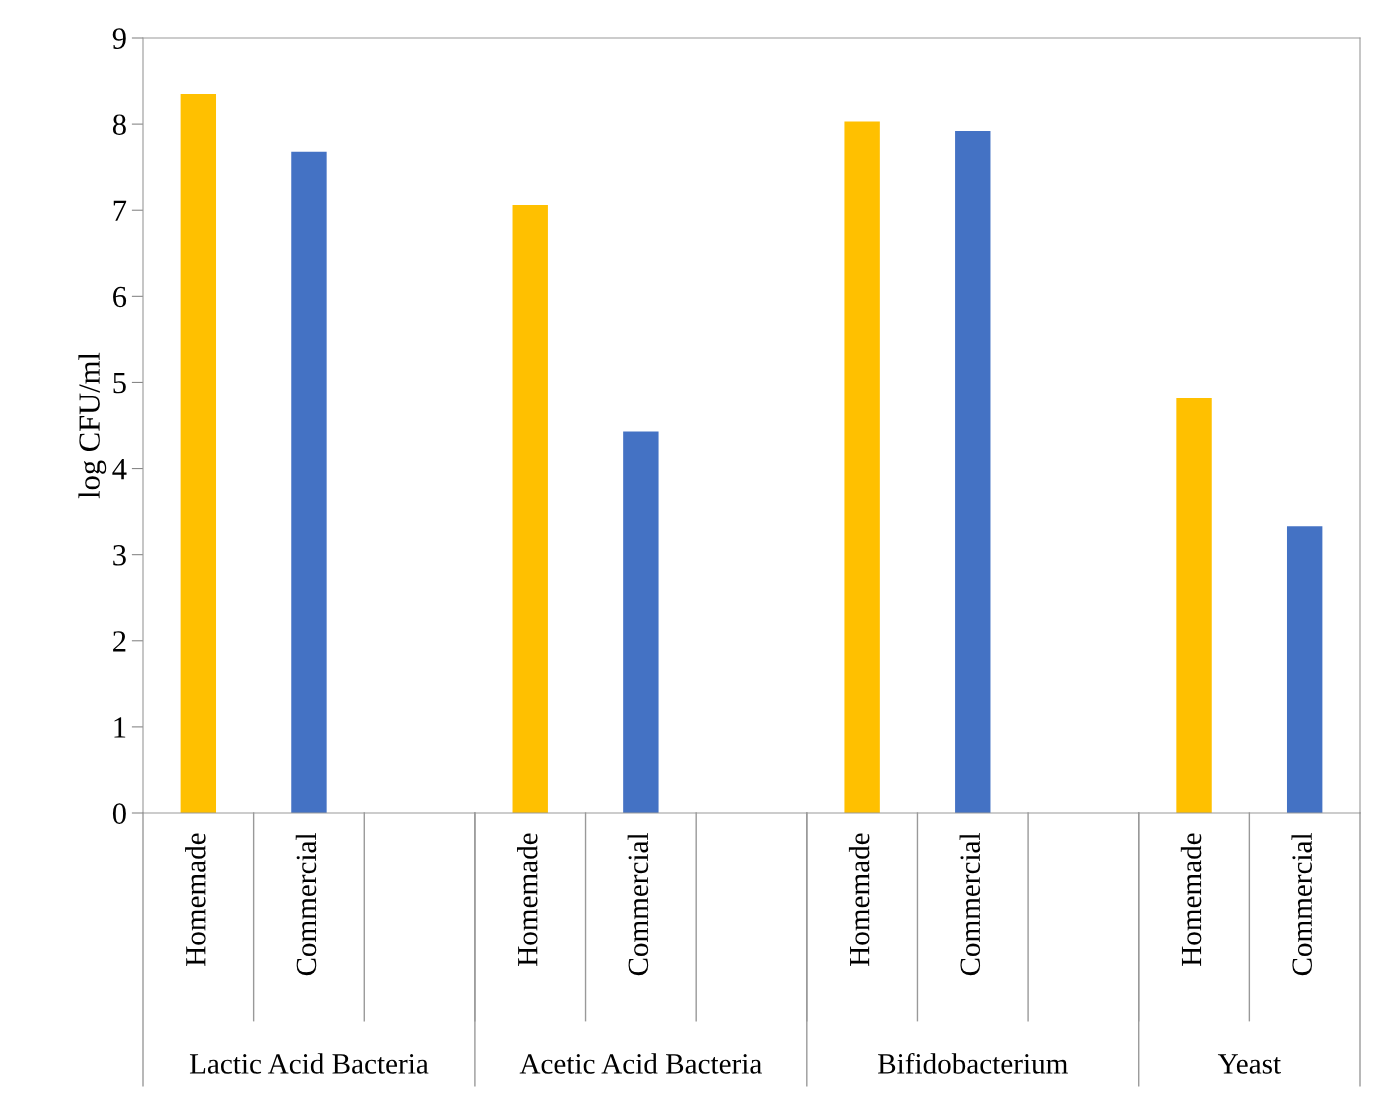 The width and height of the screenshot is (1393, 1096). What do you see at coordinates (1249, 1064) in the screenshot?
I see `text: Yeast` at bounding box center [1249, 1064].